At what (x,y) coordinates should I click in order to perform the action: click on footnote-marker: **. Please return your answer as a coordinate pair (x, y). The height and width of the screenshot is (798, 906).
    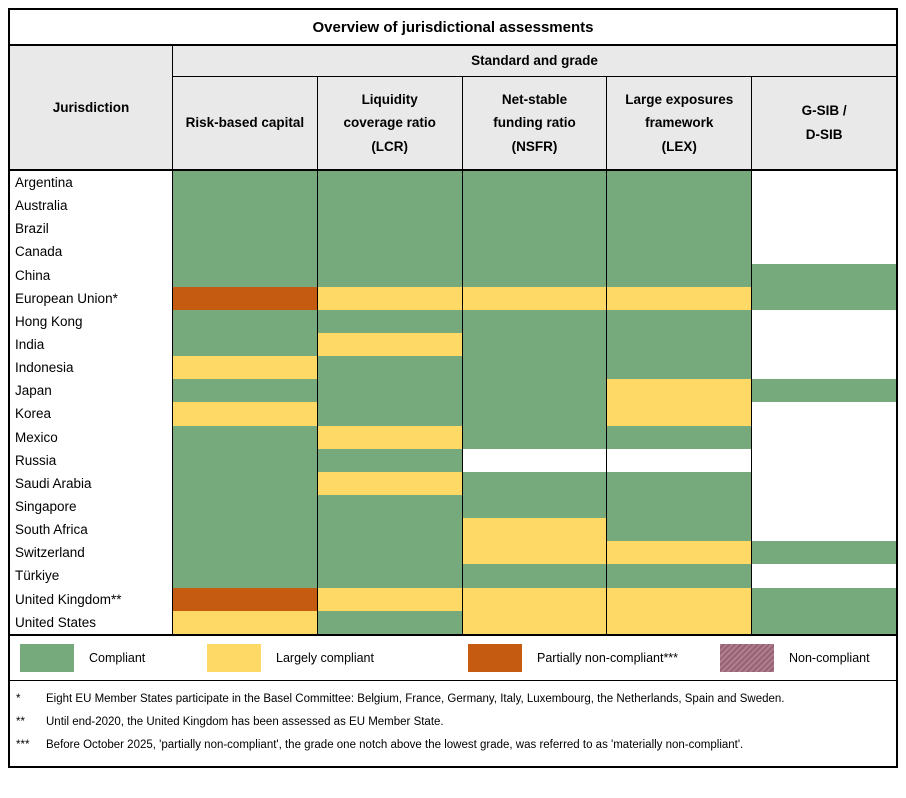
    Looking at the image, I should click on (20, 721).